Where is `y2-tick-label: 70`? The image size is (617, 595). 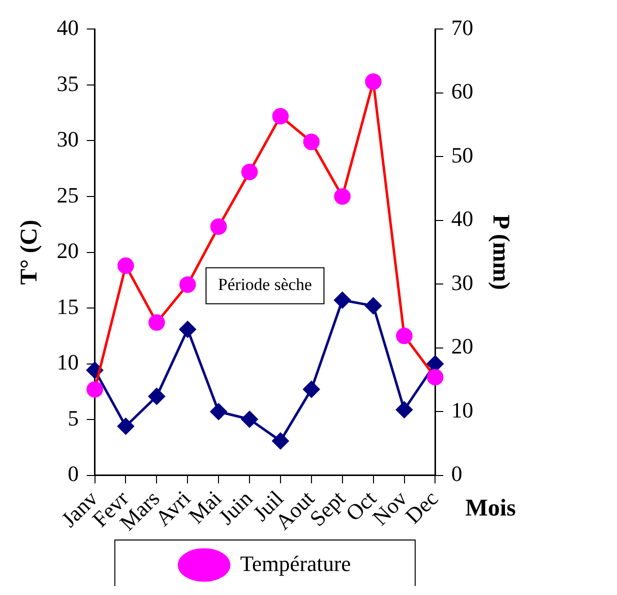 y2-tick-label: 70 is located at coordinates (462, 27).